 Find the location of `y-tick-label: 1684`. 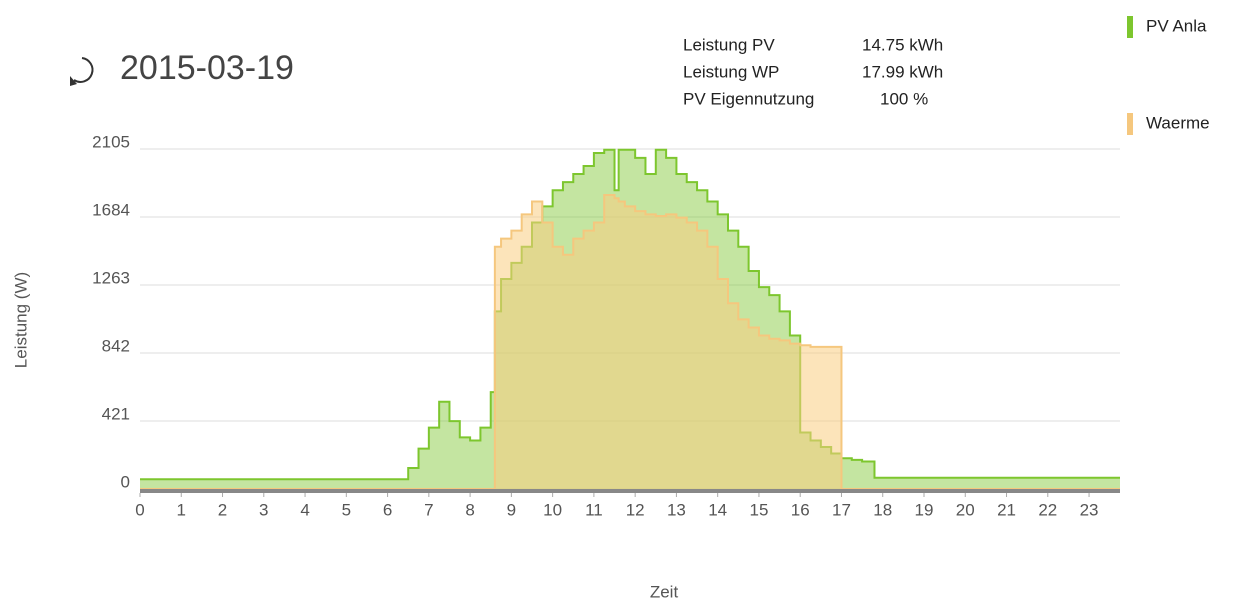

y-tick-label: 1684 is located at coordinates (111, 209).